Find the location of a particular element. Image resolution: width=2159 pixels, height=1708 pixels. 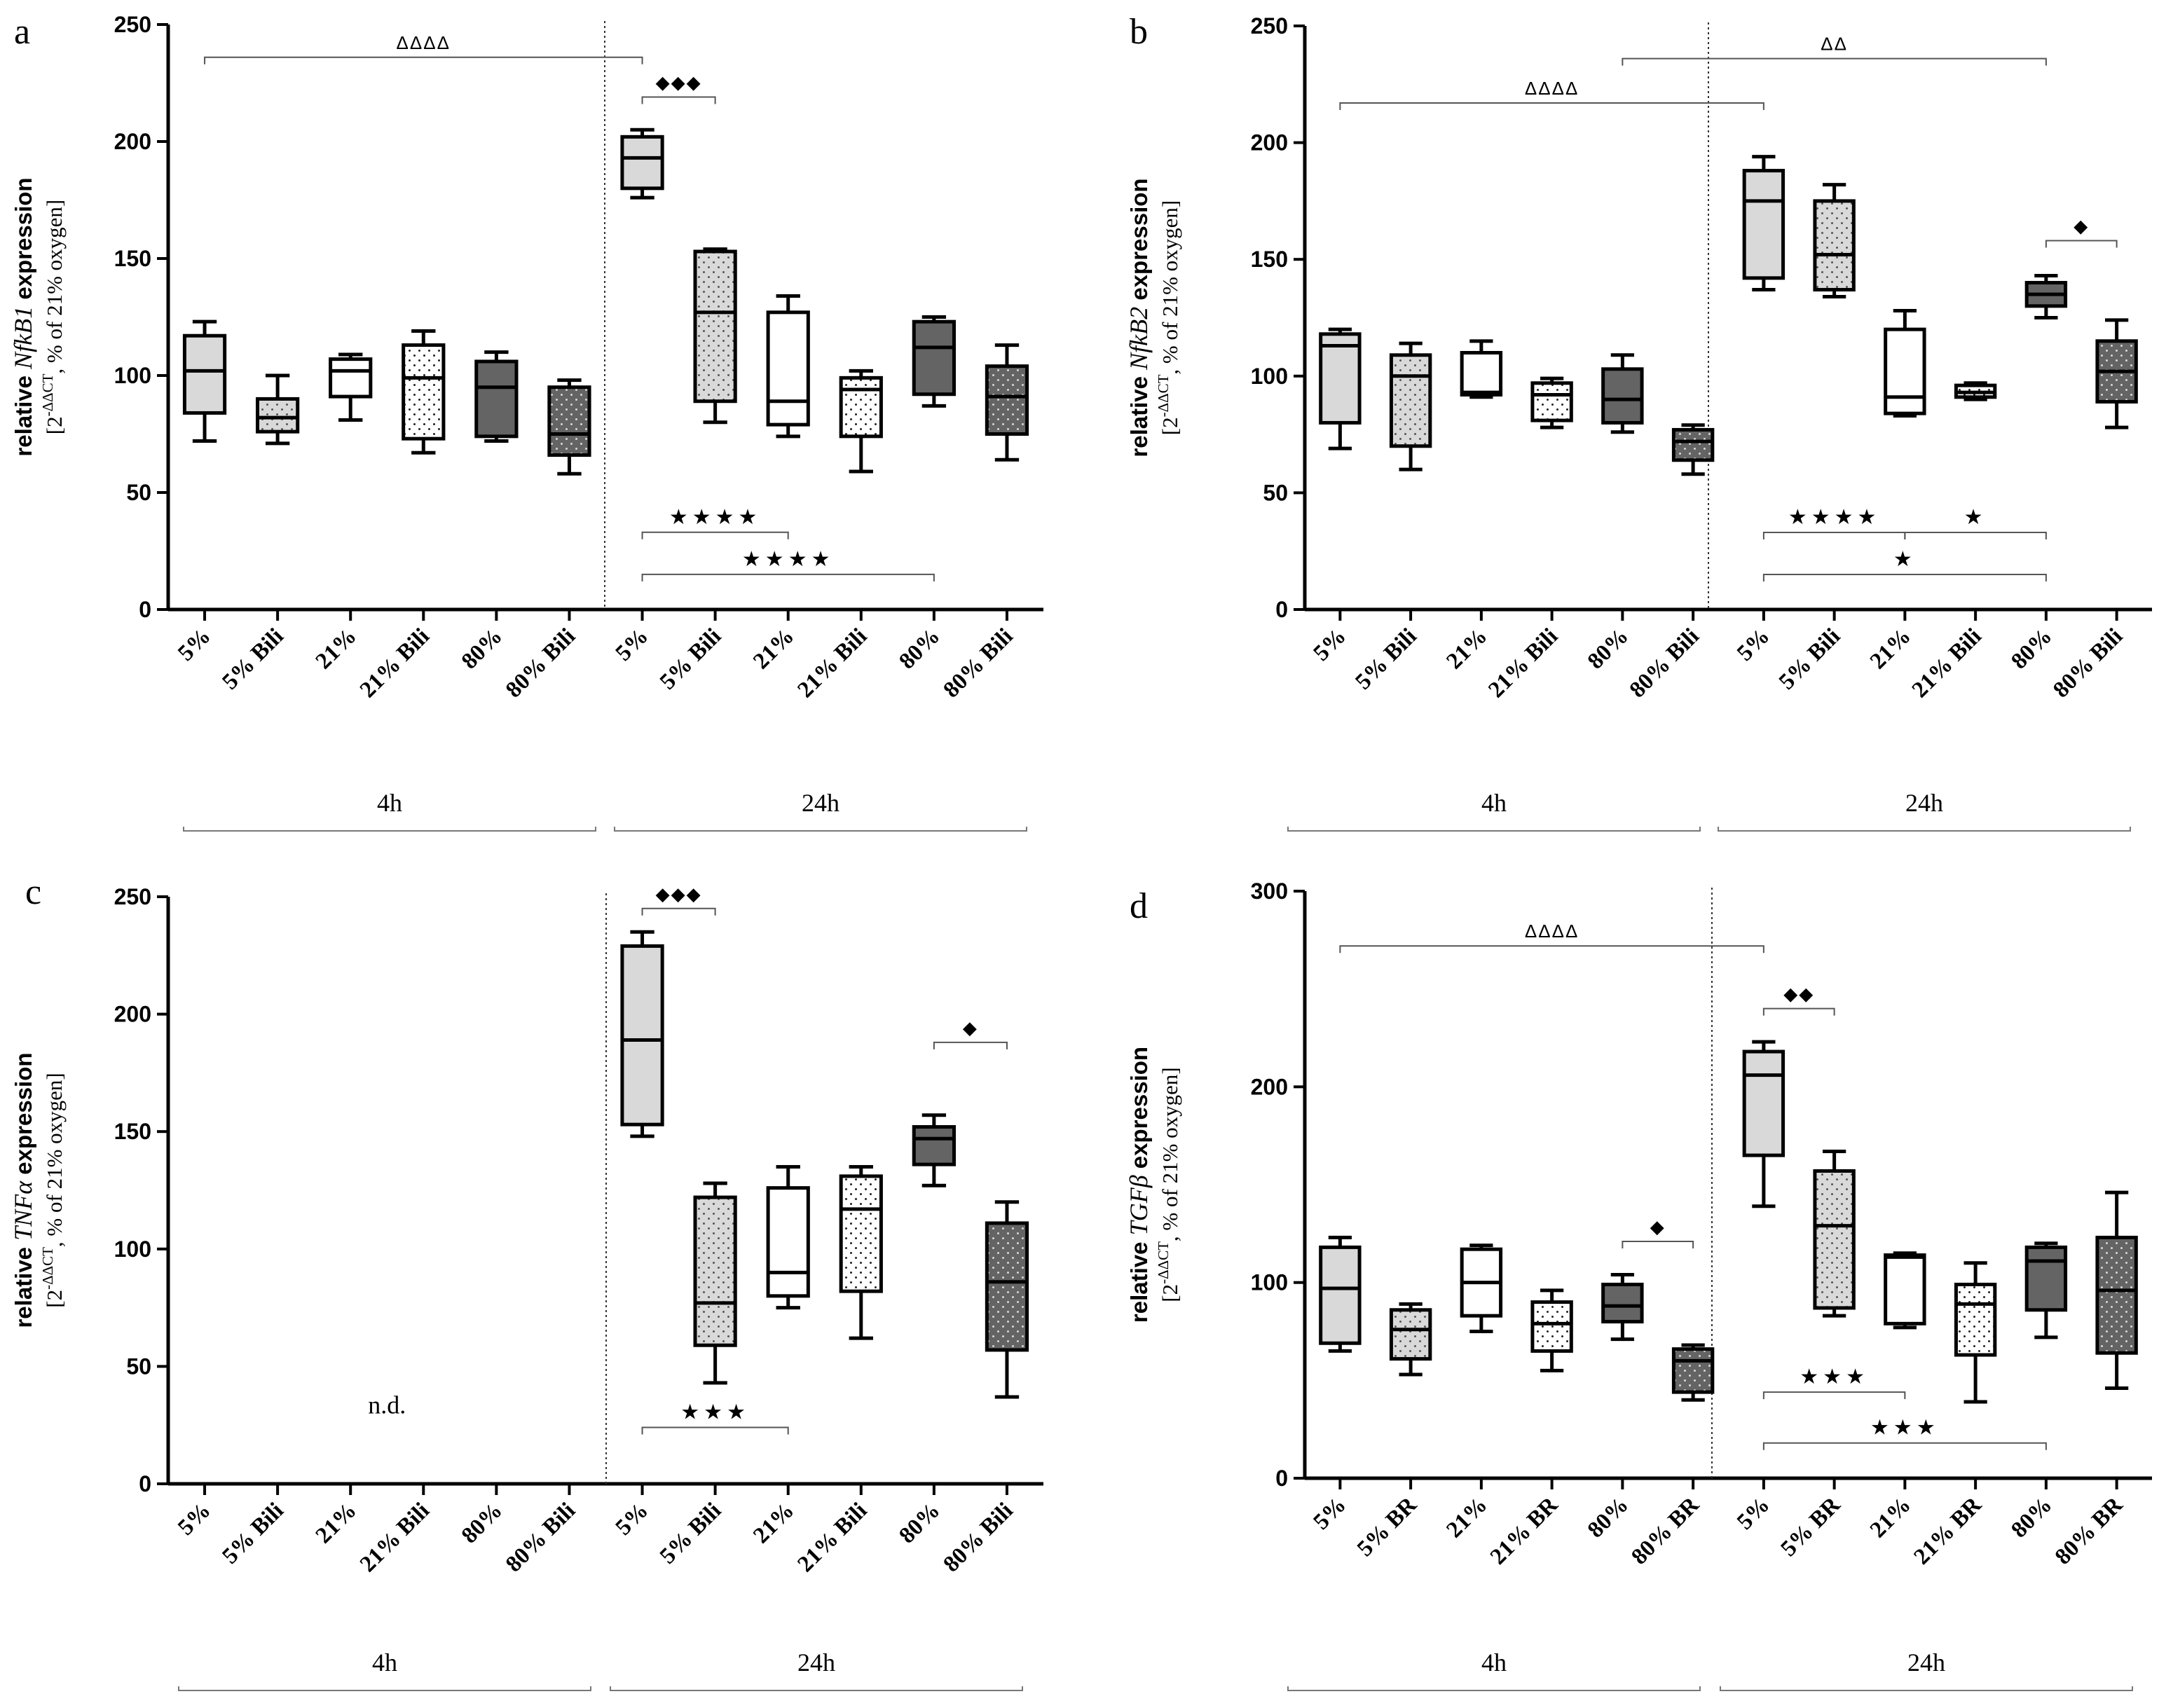

y-tick-label: 300 is located at coordinates (1269, 892).